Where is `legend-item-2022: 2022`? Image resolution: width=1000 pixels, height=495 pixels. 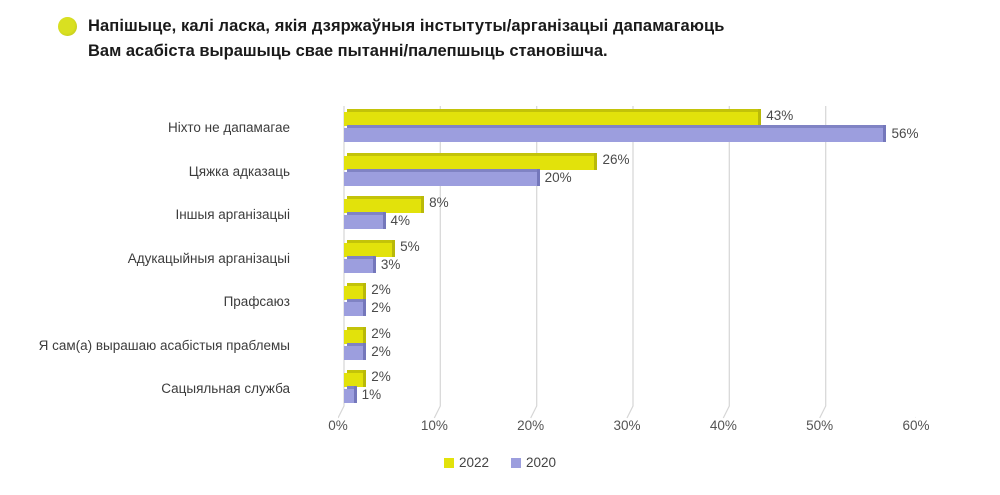 legend-item-2022: 2022 is located at coordinates (466, 462).